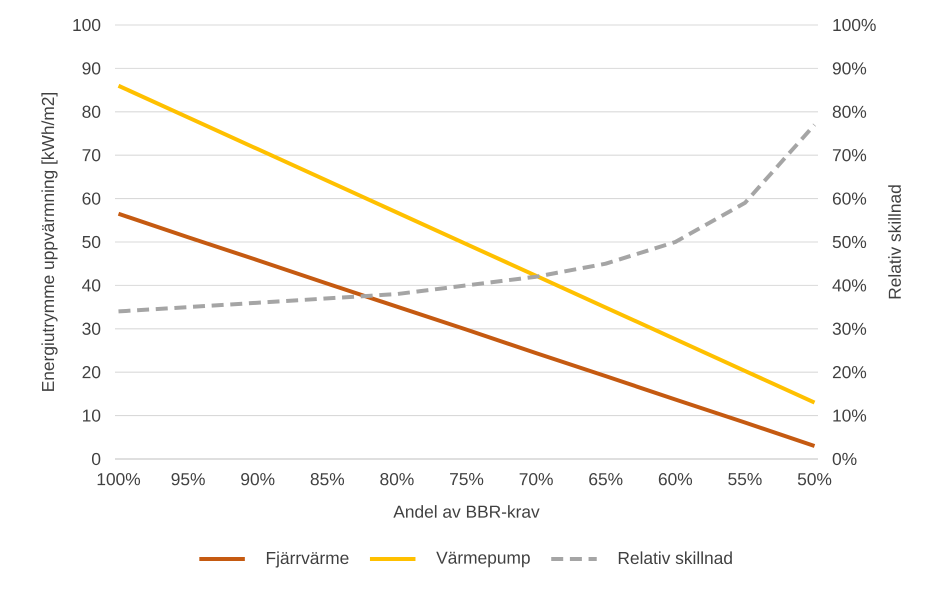 This screenshot has width=947, height=602. I want to click on y-tick-label: 90, so click(91, 68).